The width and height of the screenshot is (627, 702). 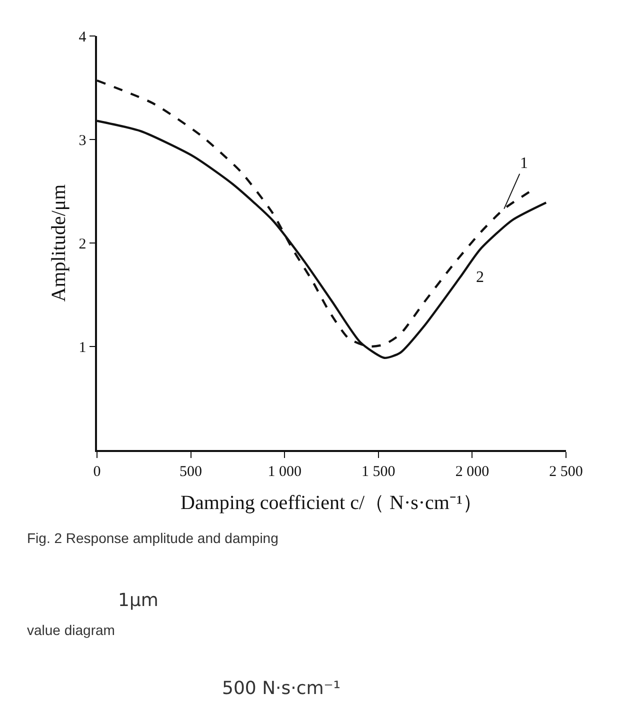 I want to click on x-tick-label: 1 000, so click(x=285, y=472).